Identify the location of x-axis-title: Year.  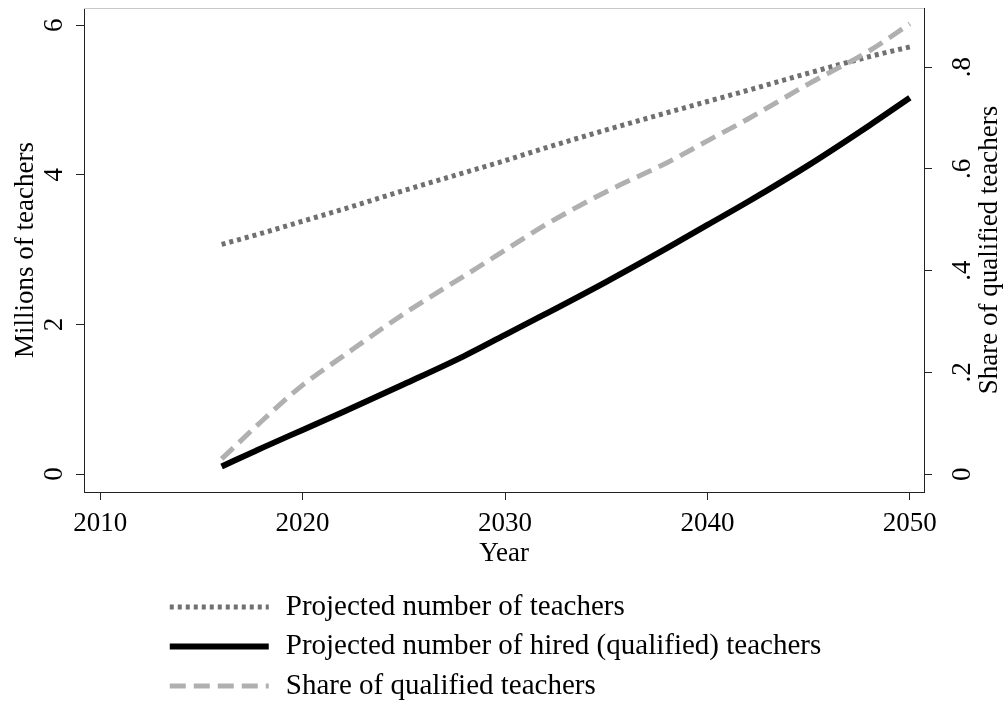
(504, 551).